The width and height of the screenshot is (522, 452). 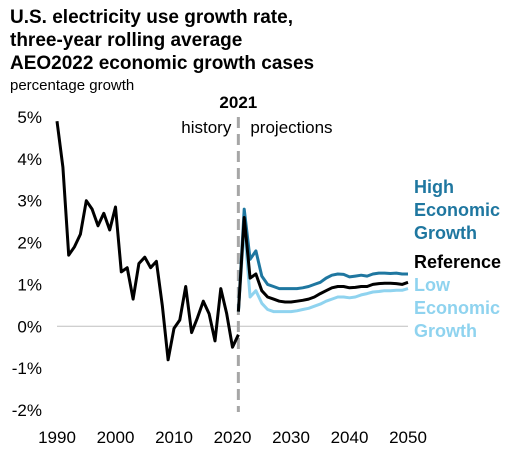 What do you see at coordinates (457, 308) in the screenshot?
I see `legend-low-label: Economic` at bounding box center [457, 308].